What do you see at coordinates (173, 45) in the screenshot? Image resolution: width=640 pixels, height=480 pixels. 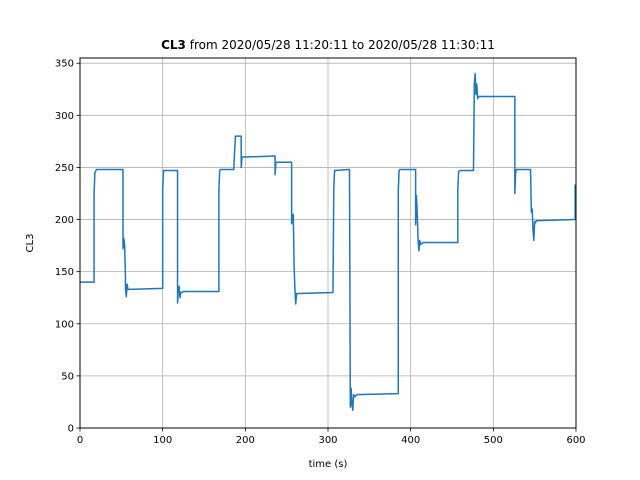 I see `chart-title-variable: CL3` at bounding box center [173, 45].